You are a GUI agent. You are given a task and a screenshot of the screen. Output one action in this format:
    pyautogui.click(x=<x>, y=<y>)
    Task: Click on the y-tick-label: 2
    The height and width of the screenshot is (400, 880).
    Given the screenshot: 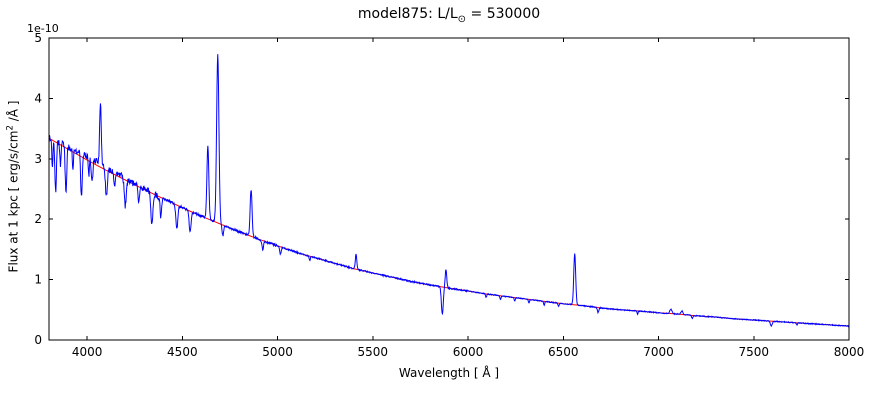 What is the action you would take?
    pyautogui.click(x=38, y=219)
    